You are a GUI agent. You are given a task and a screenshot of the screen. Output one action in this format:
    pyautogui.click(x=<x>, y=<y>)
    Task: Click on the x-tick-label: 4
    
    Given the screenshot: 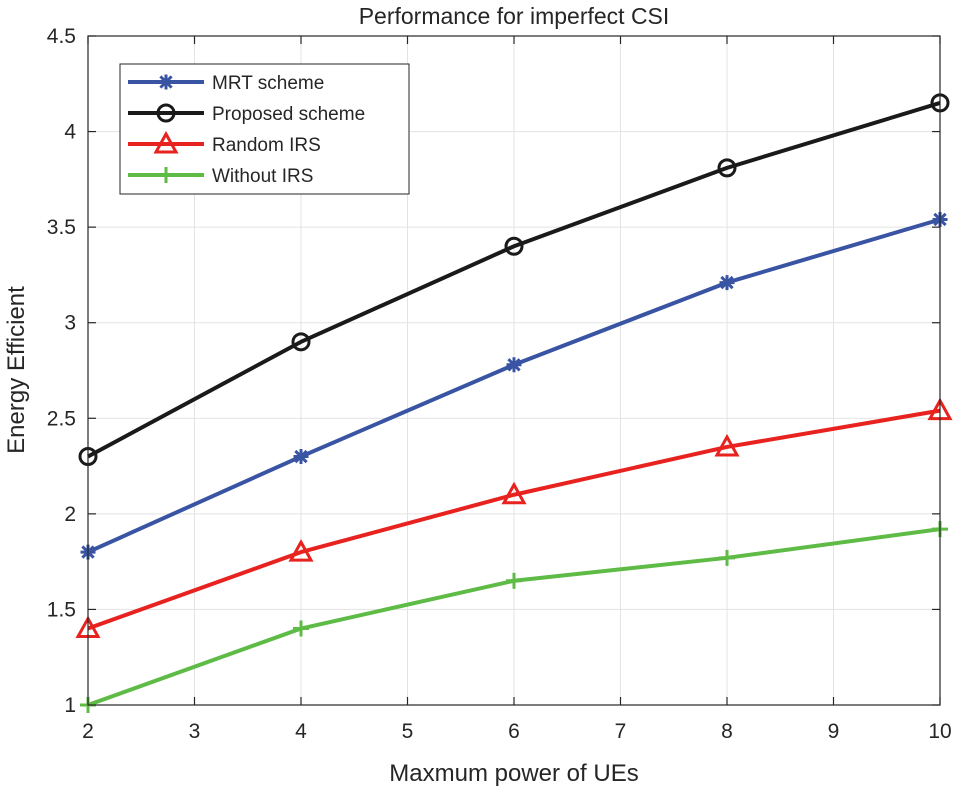 What is the action you would take?
    pyautogui.click(x=301, y=731)
    